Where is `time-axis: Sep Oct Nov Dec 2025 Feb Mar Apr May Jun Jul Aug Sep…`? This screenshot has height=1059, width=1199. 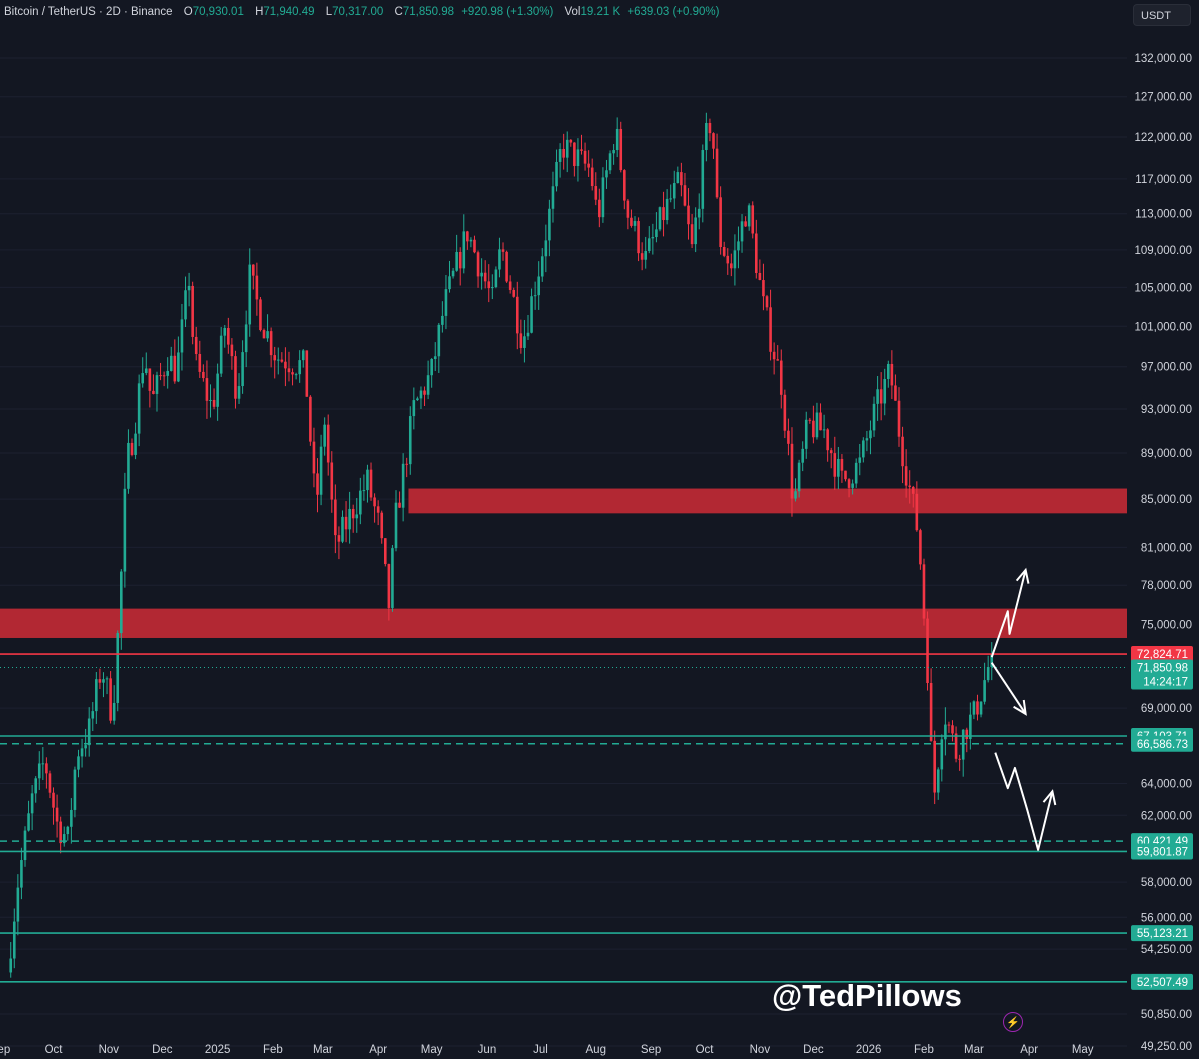 time-axis: Sep Oct Nov Dec 2025 Feb Mar Apr May Jun Jul Aug Sep… is located at coordinates (547, 1050).